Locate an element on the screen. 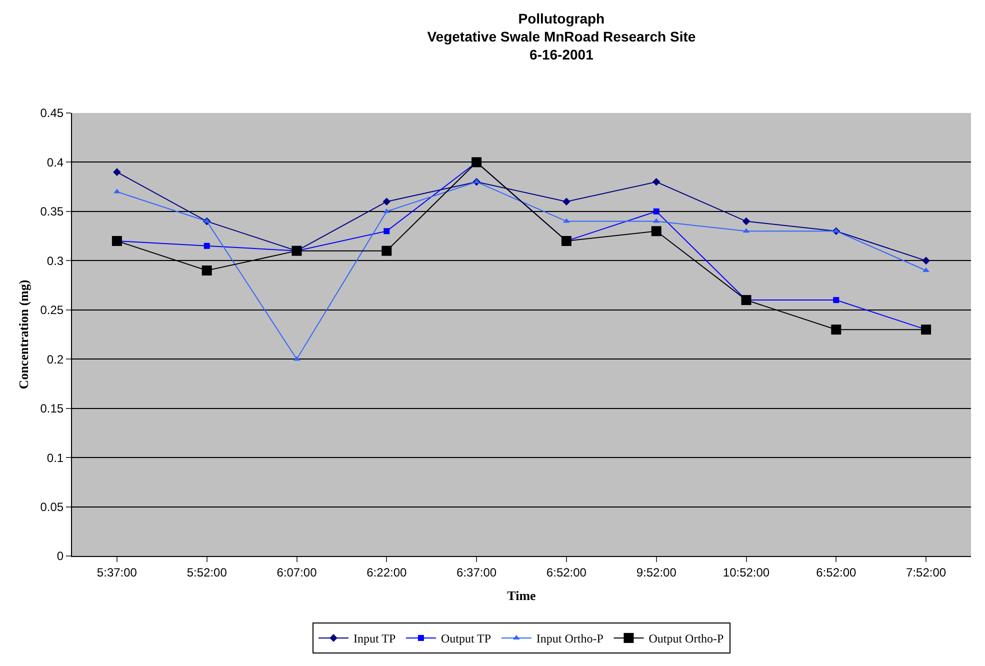 The image size is (985, 666). x-tick-label: 6:37:00 is located at coordinates (476, 572).